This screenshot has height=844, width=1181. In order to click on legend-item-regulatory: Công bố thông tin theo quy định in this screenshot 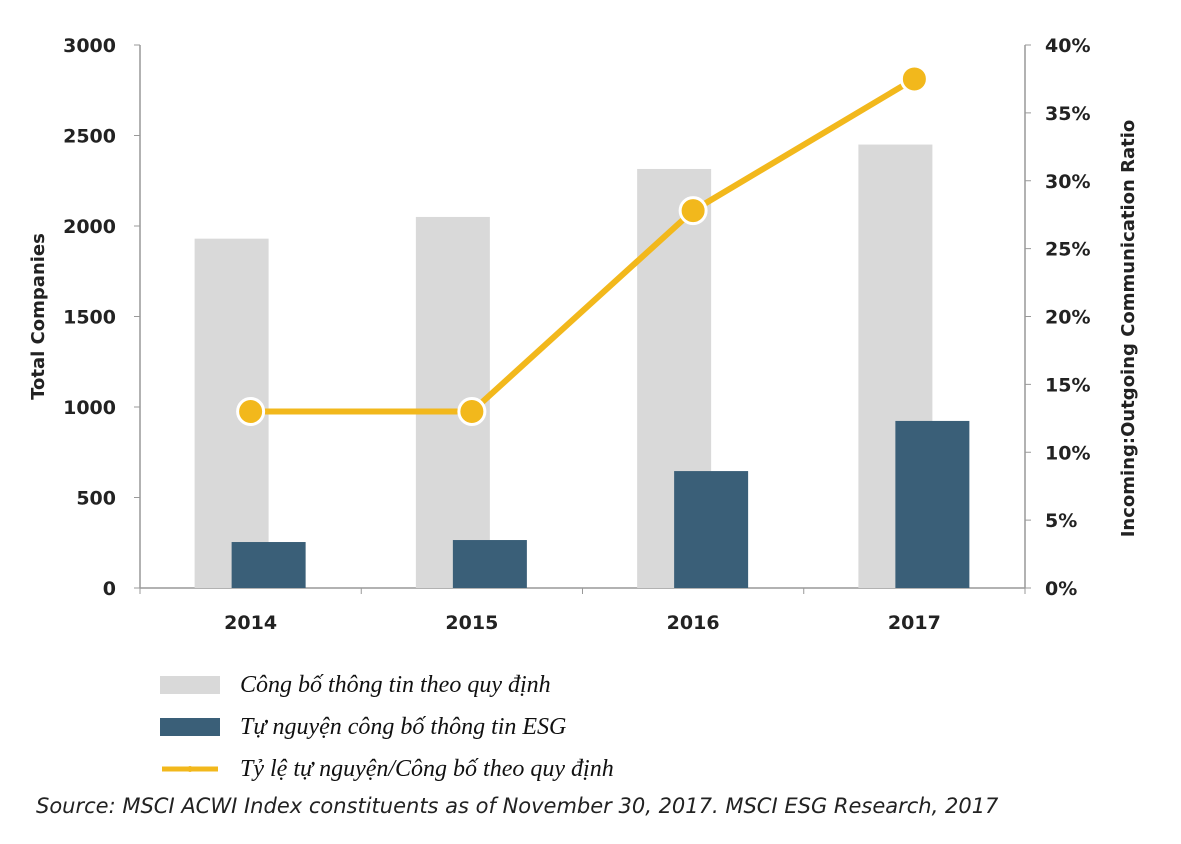, I will do `click(387, 685)`.